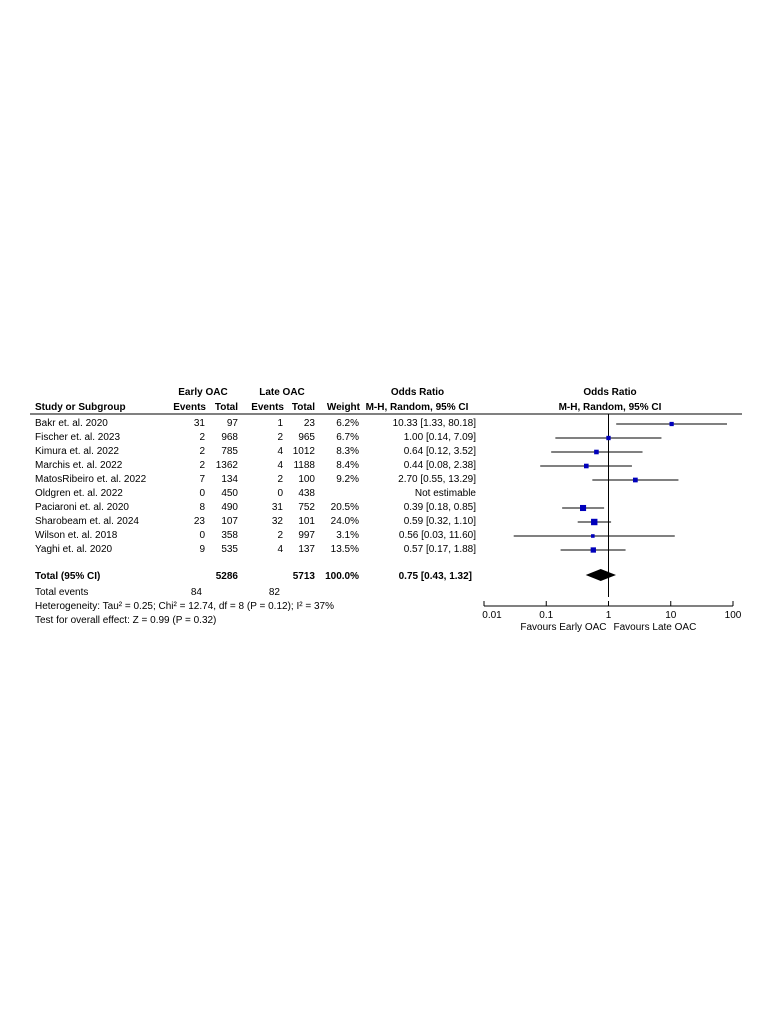  I want to click on late-total: 1012, so click(303, 451).